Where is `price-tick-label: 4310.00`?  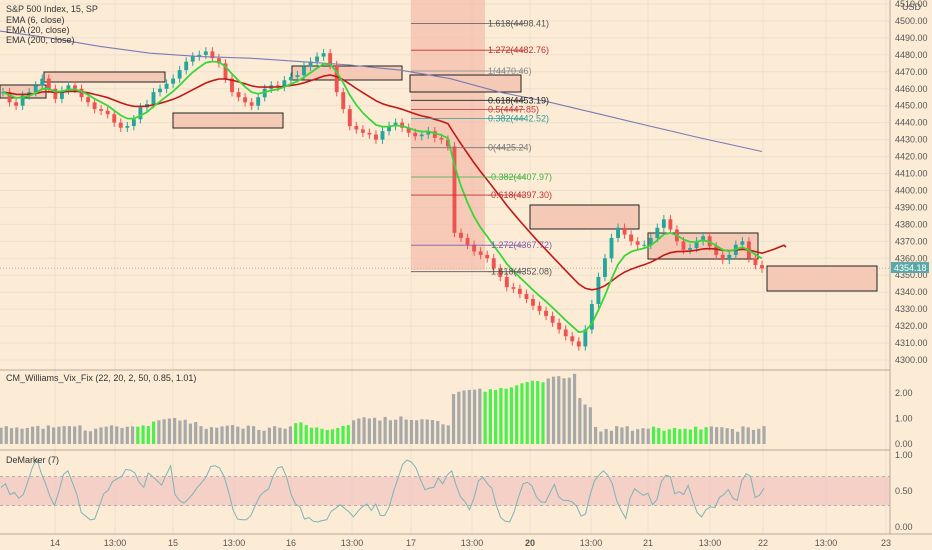
price-tick-label: 4310.00 is located at coordinates (911, 343).